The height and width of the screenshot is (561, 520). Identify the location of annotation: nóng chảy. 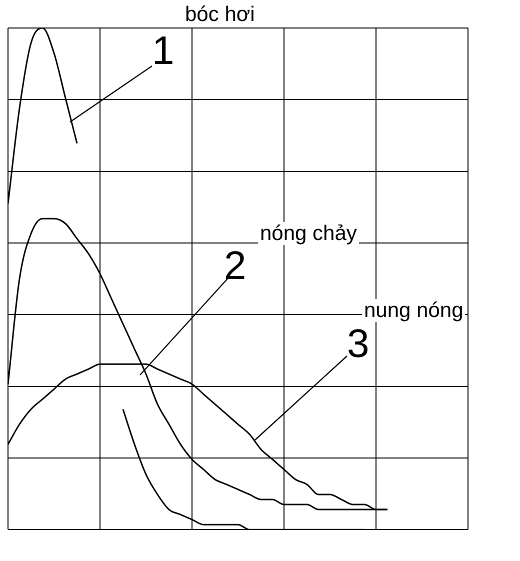
(308, 233).